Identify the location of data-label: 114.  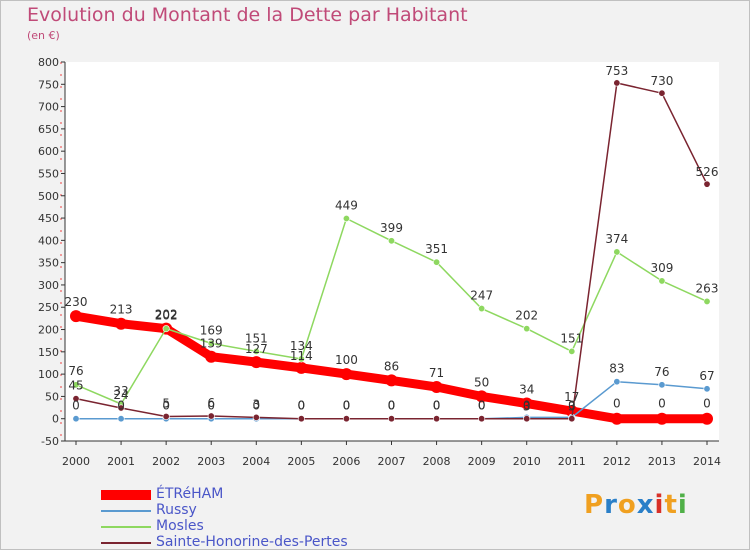
(301, 356).